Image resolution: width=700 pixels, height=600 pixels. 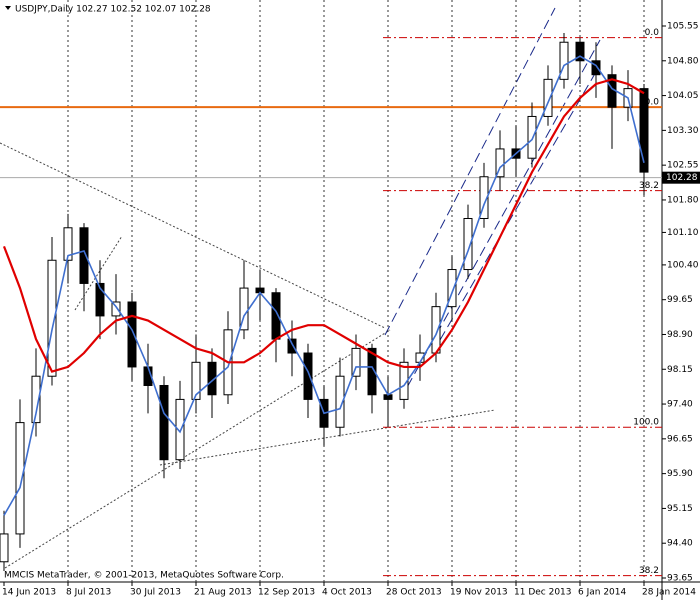 I want to click on last-price-label: 102.28, so click(x=682, y=178).